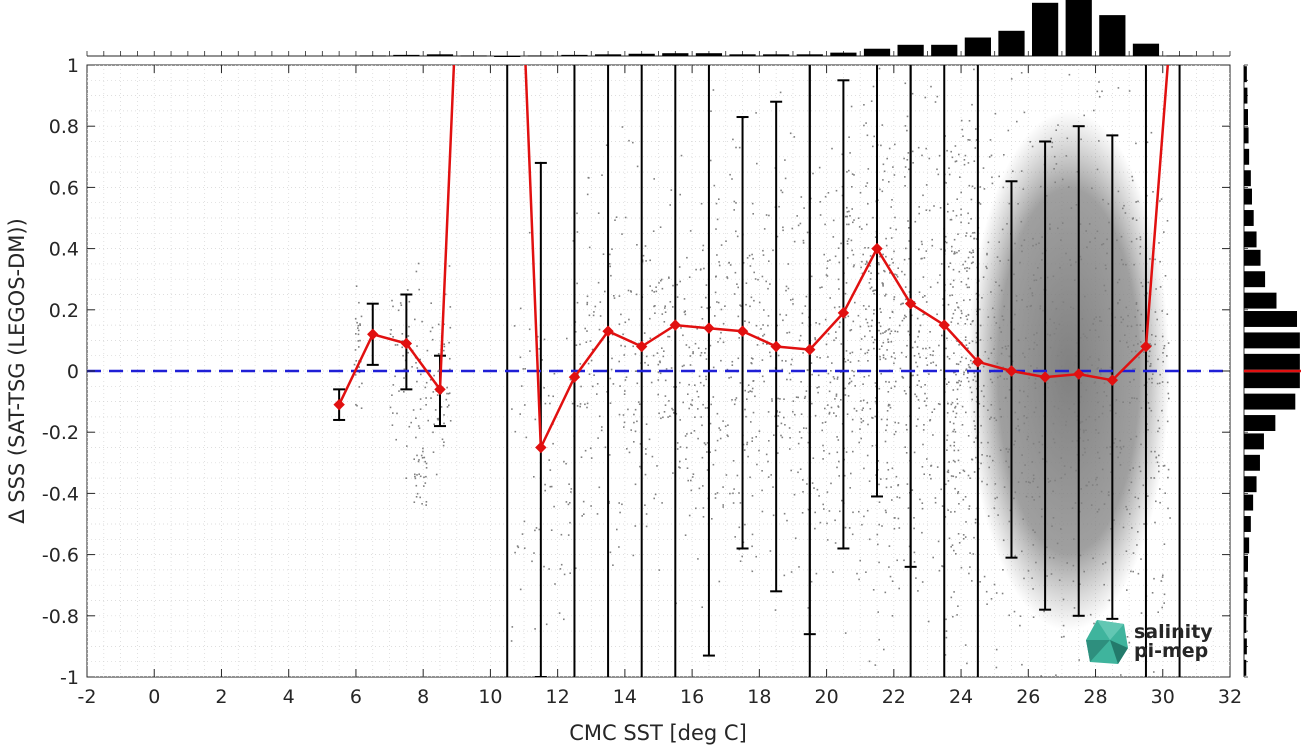  What do you see at coordinates (154, 697) in the screenshot?
I see `x-tick-label: 0` at bounding box center [154, 697].